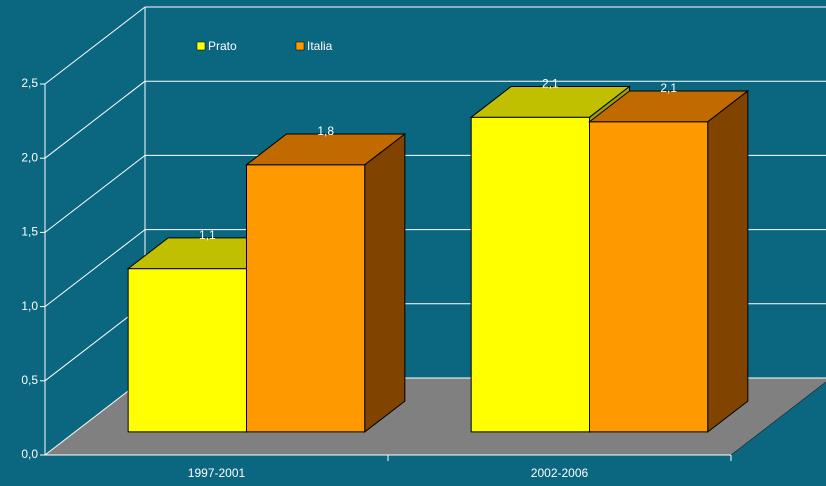 Image resolution: width=826 pixels, height=486 pixels. What do you see at coordinates (222, 46) in the screenshot?
I see `legend-label: Prato` at bounding box center [222, 46].